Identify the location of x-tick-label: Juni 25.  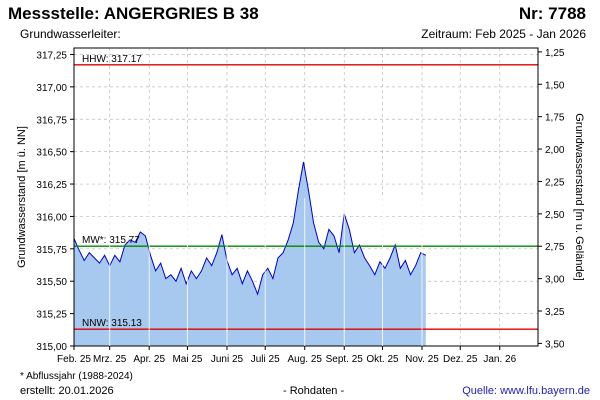
(227, 359).